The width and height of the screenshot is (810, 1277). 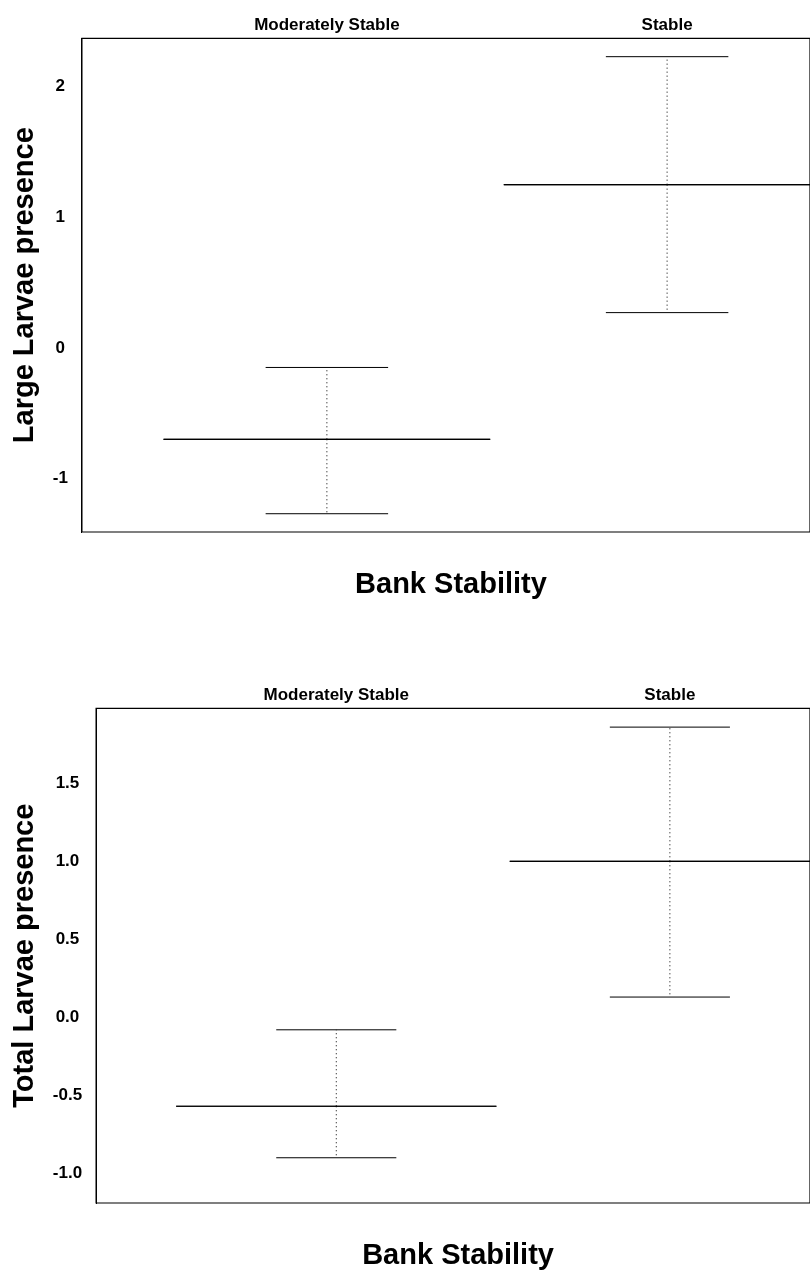 What do you see at coordinates (60, 347) in the screenshot?
I see `y-tick-label: 0` at bounding box center [60, 347].